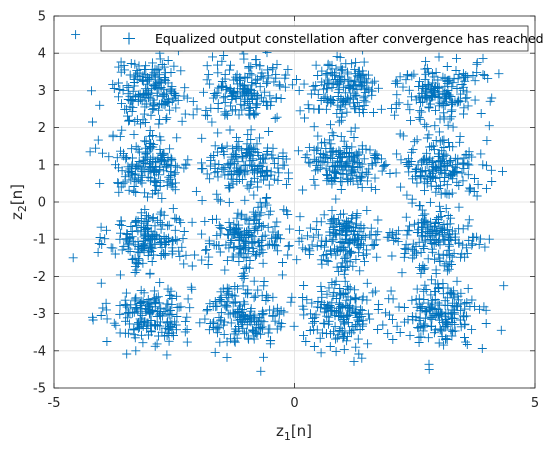 This screenshot has height=449, width=550. Describe the element at coordinates (39, 314) in the screenshot. I see `y-tick-label: -3` at that location.